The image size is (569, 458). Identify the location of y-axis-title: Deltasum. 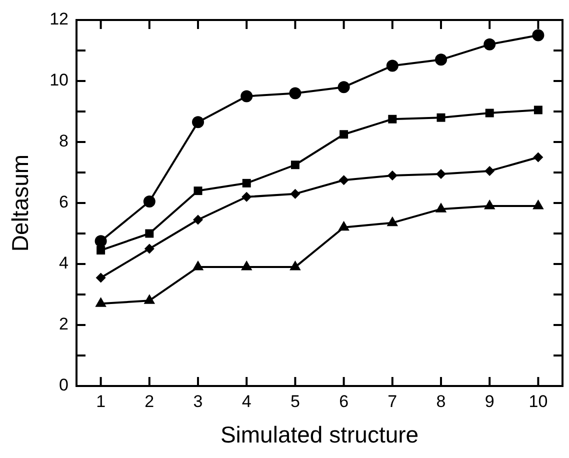
(20, 203).